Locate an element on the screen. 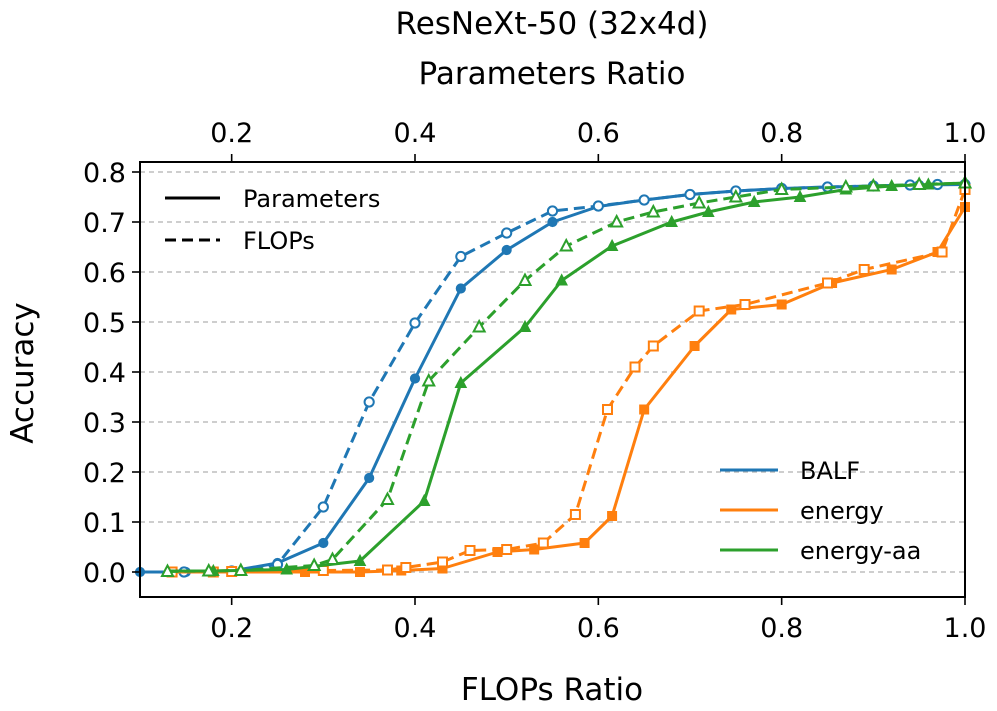 The height and width of the screenshot is (711, 997). method-legend: BALF energy energy-aa is located at coordinates (820, 511).